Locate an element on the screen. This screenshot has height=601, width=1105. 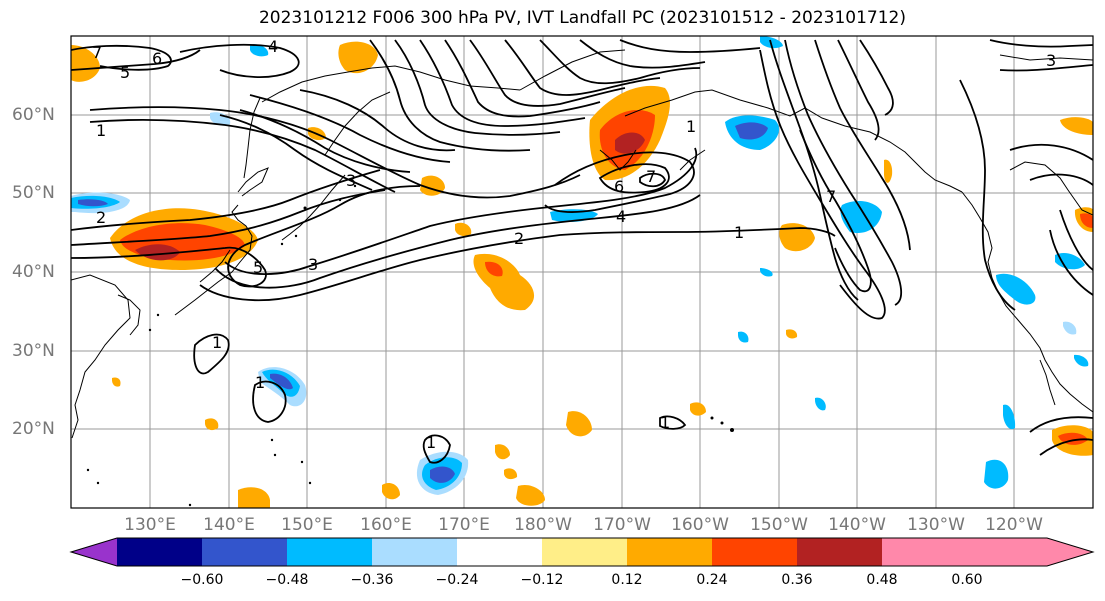
lon-label: 140°E is located at coordinates (229, 525).